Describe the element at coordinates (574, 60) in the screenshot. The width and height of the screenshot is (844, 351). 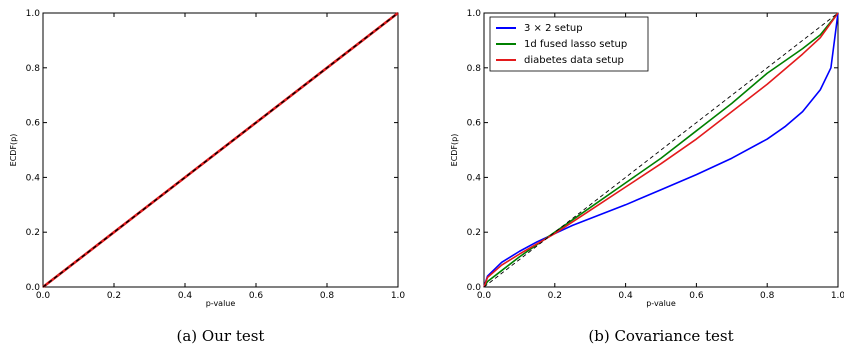
I see `legend-label-series-3: diabetes data setup` at that location.